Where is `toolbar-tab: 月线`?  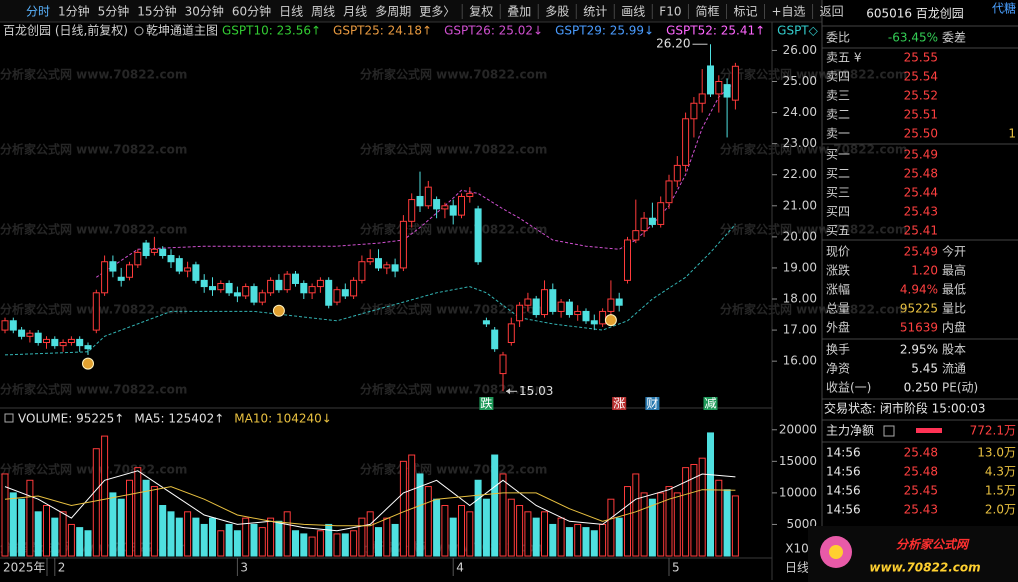
toolbar-tab: 月线 is located at coordinates (355, 12).